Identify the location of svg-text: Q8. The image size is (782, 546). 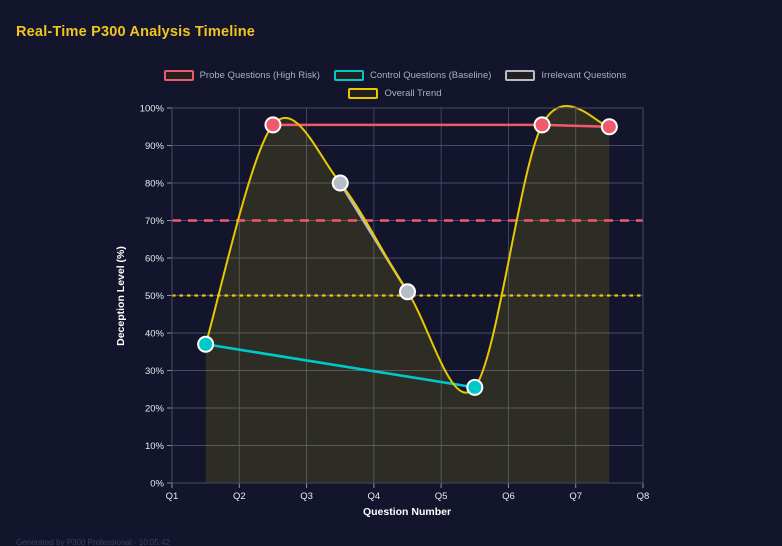
(643, 496).